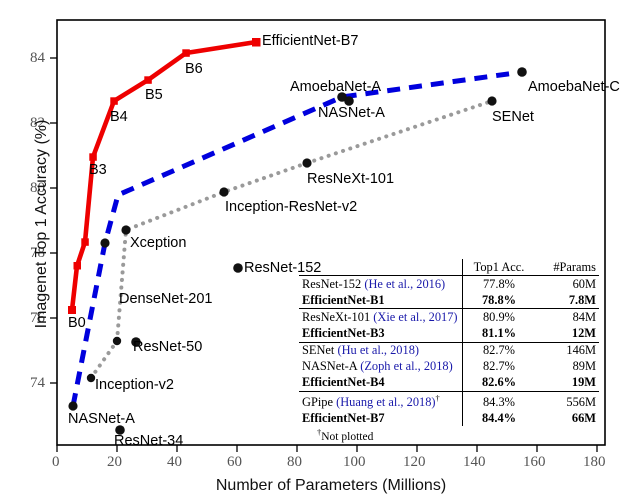 This screenshot has width=626, height=502. Describe the element at coordinates (437, 397) in the screenshot. I see `dagger-marker: †` at that location.